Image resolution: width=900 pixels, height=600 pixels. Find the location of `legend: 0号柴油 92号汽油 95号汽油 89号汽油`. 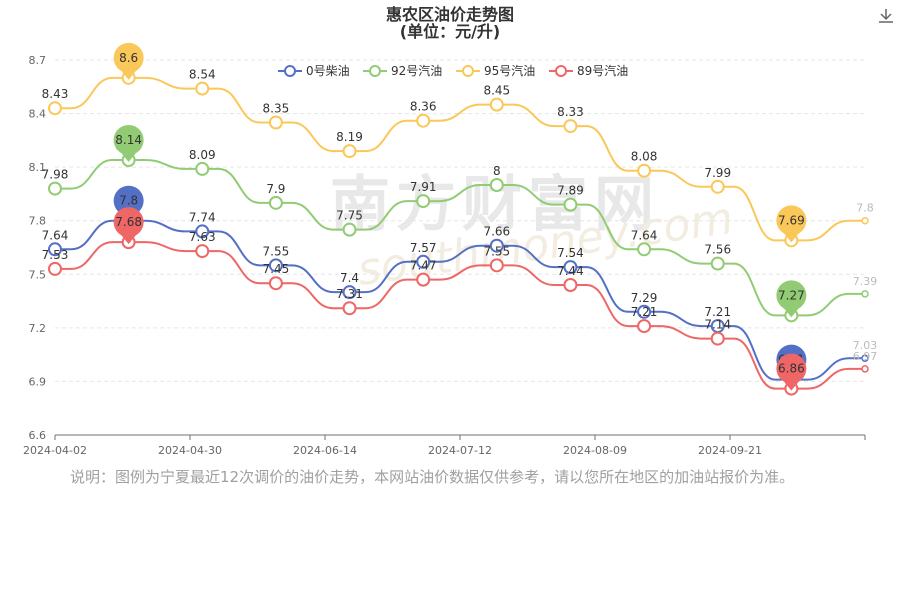

legend: 0号柴油 92号汽油 95号汽油 89号汽油 is located at coordinates (453, 70).